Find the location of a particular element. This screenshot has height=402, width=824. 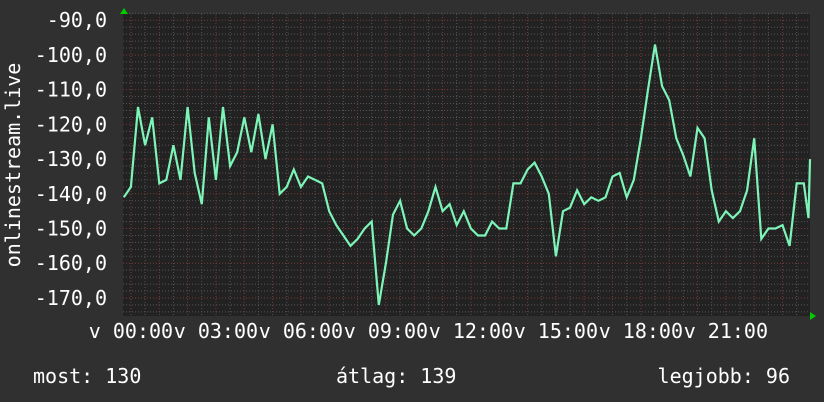

current-value: most: 130 is located at coordinates (87, 376).